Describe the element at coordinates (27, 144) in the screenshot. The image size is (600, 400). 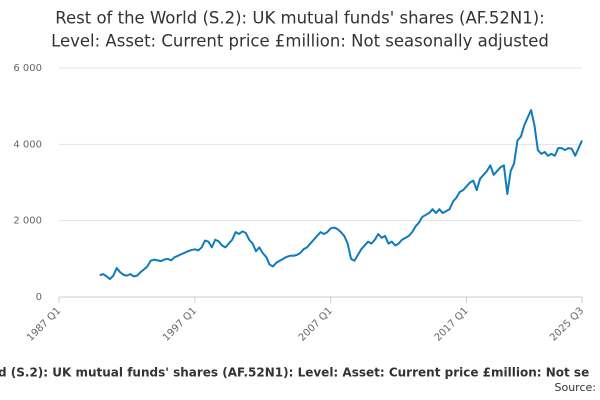
I see `y-tick-label: 4 000` at that location.